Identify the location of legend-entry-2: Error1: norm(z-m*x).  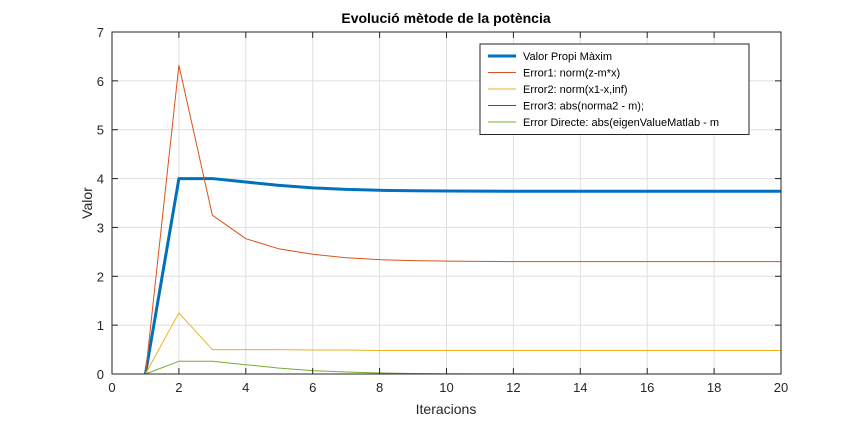
(571, 74).